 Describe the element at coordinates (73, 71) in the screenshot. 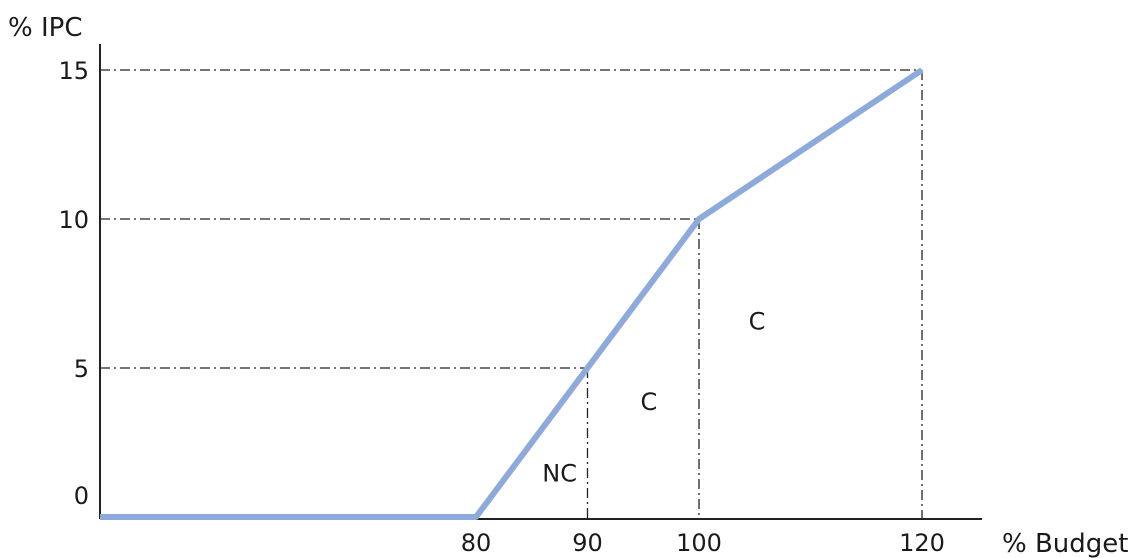

I see `y-tick-label-15: 15` at that location.